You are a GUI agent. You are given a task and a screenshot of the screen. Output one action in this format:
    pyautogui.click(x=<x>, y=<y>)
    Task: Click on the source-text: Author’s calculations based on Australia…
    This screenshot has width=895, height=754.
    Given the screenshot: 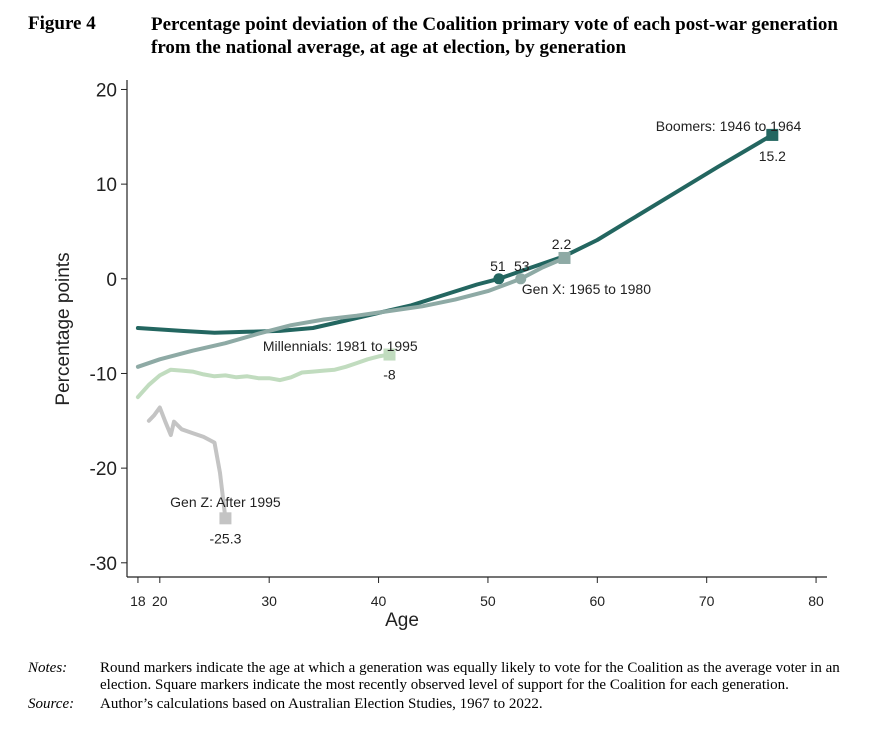 What is the action you would take?
    pyautogui.click(x=321, y=704)
    